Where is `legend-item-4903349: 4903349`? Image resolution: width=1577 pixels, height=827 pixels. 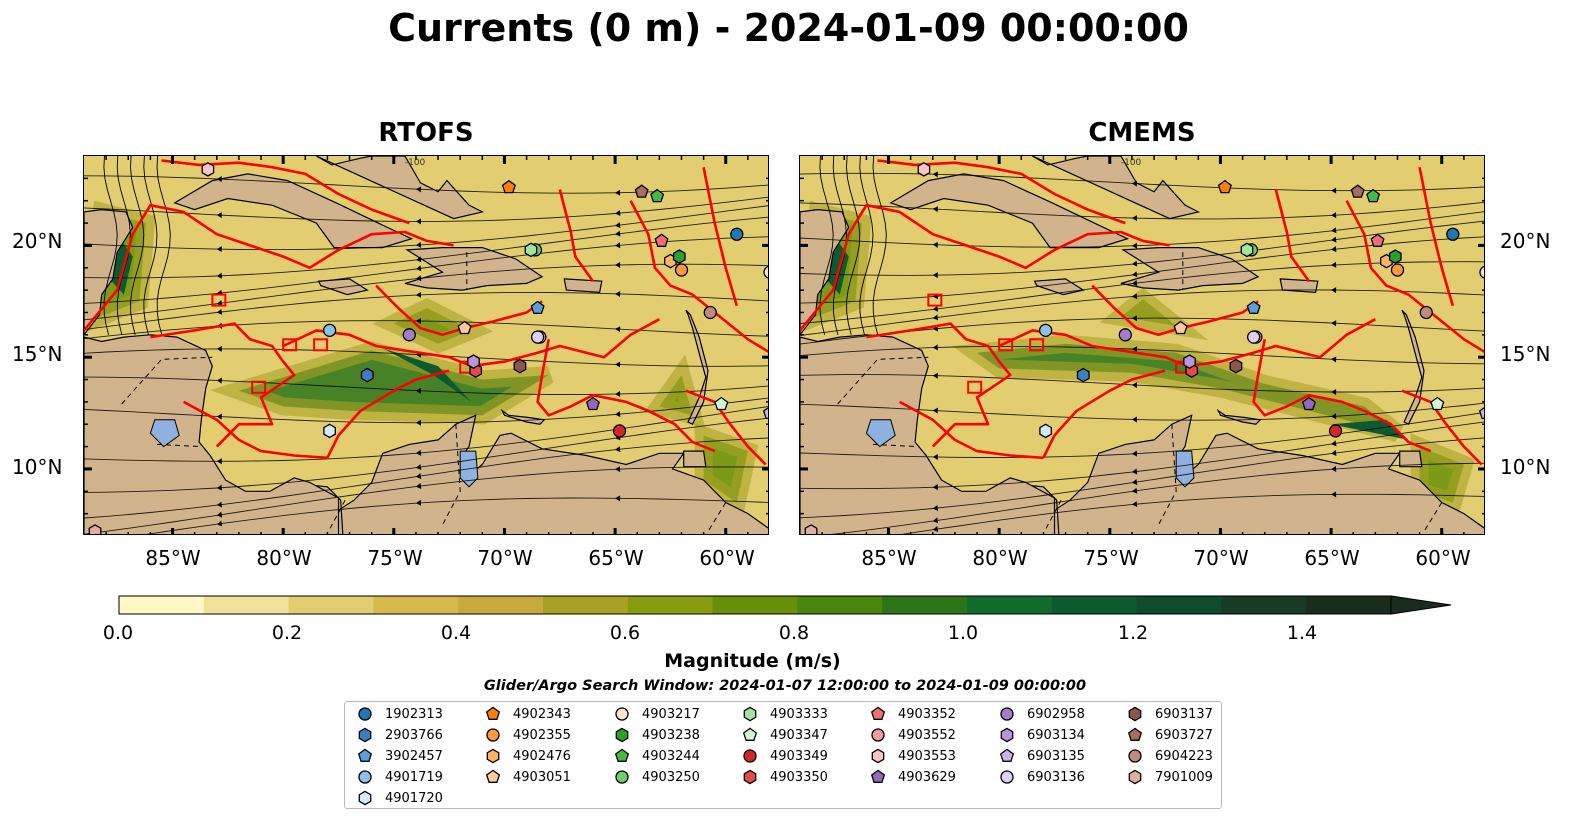
legend-item-4903349: 4903349 is located at coordinates (784, 756).